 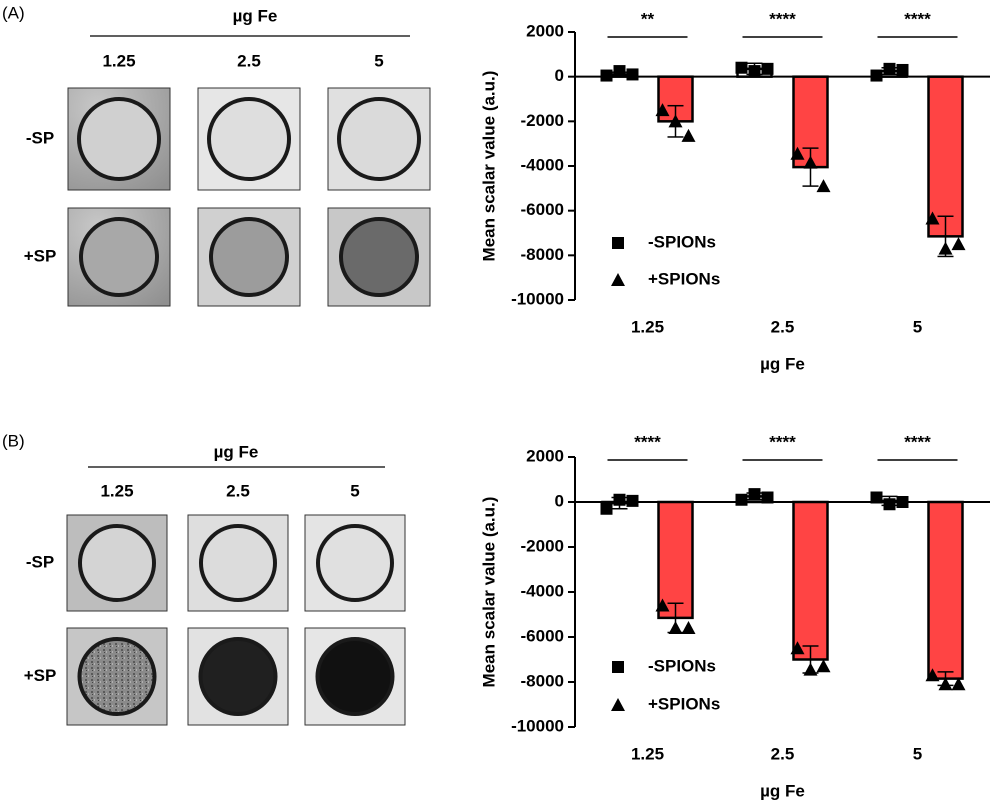 What do you see at coordinates (13, 440) in the screenshot?
I see `panel-label: (B)` at bounding box center [13, 440].